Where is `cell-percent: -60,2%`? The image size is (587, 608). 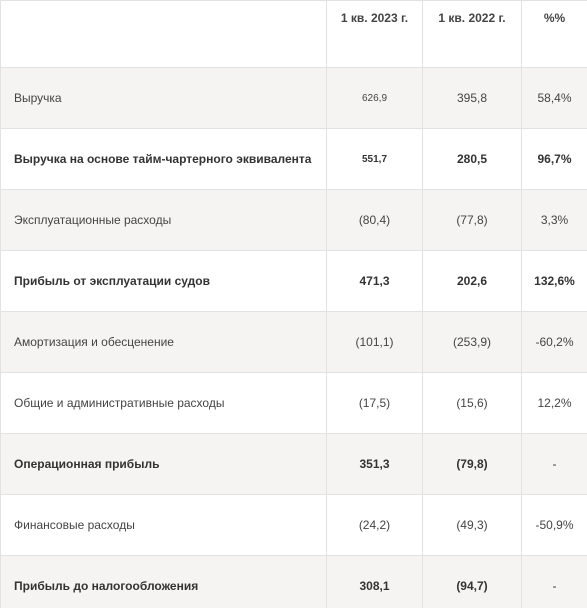 cell-percent: -60,2% is located at coordinates (554, 342).